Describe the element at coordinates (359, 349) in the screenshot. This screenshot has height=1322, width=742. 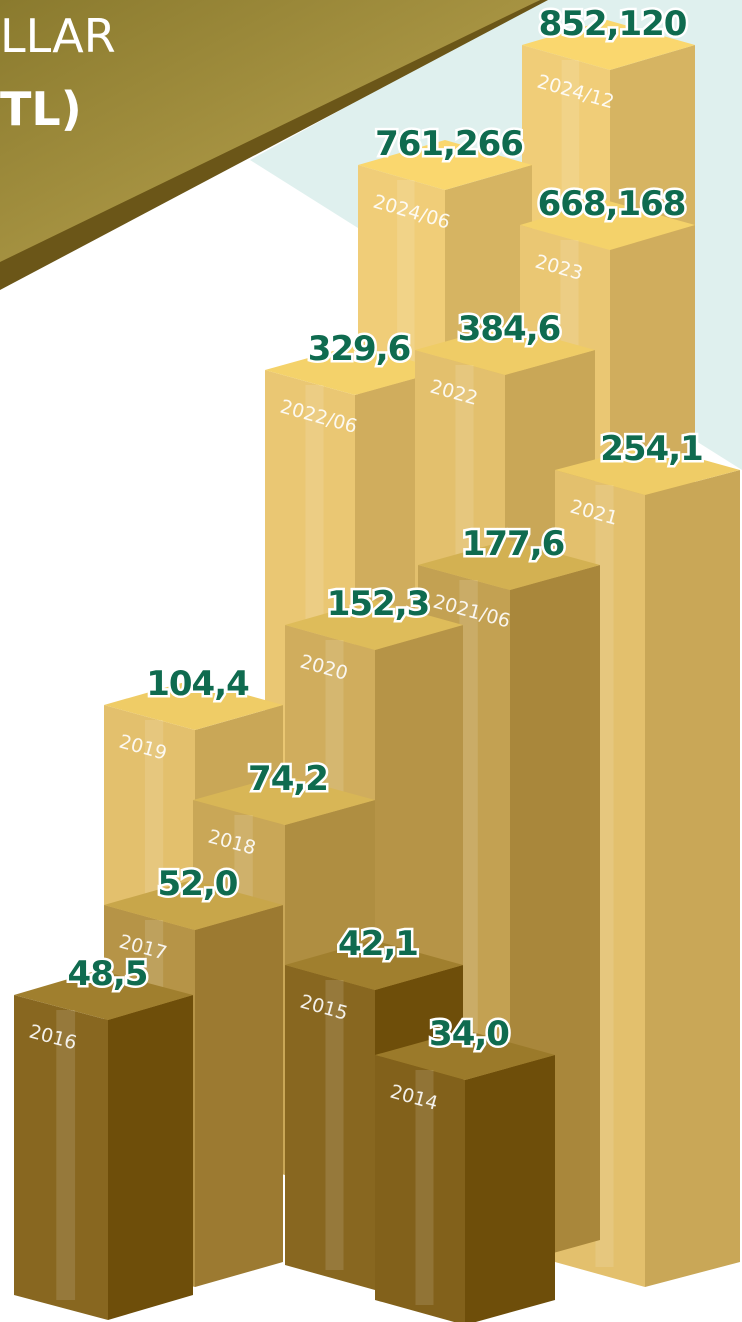
I see `value-label: 329,6` at that location.